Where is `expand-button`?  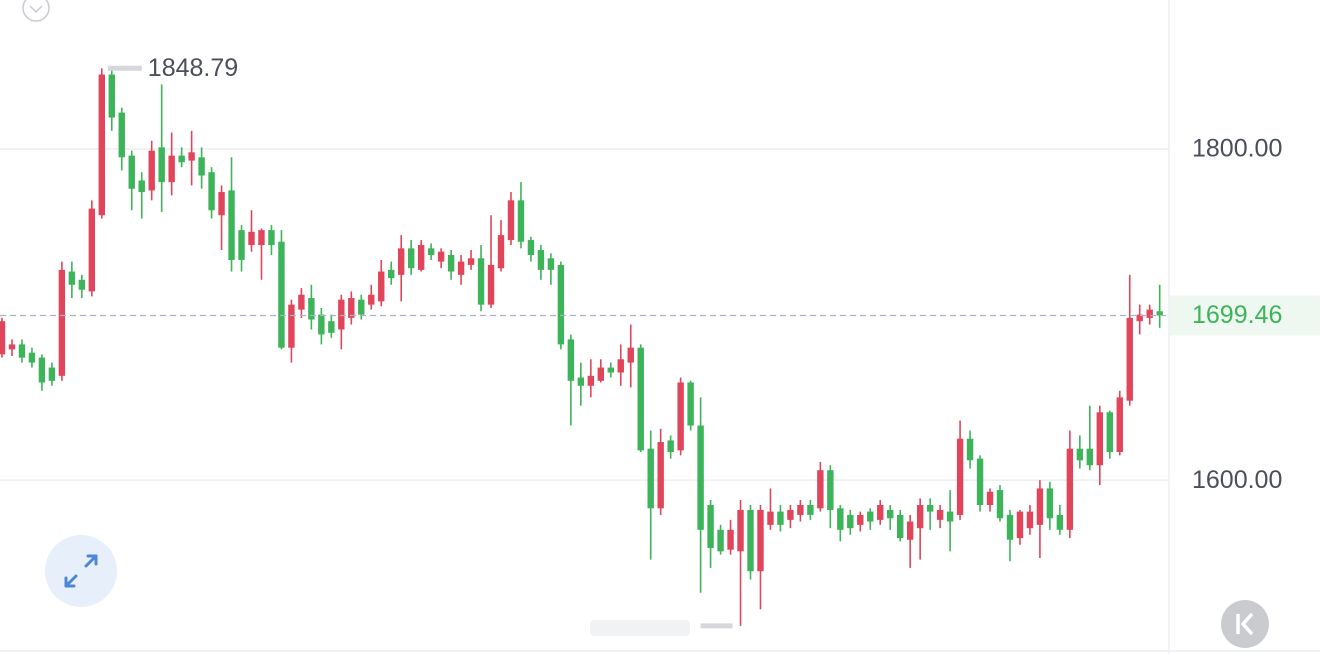 expand-button is located at coordinates (81, 571).